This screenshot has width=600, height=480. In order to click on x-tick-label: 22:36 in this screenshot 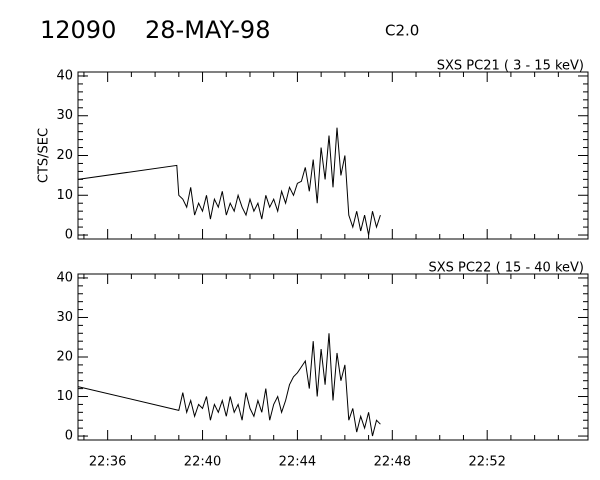, I will do `click(107, 462)`.